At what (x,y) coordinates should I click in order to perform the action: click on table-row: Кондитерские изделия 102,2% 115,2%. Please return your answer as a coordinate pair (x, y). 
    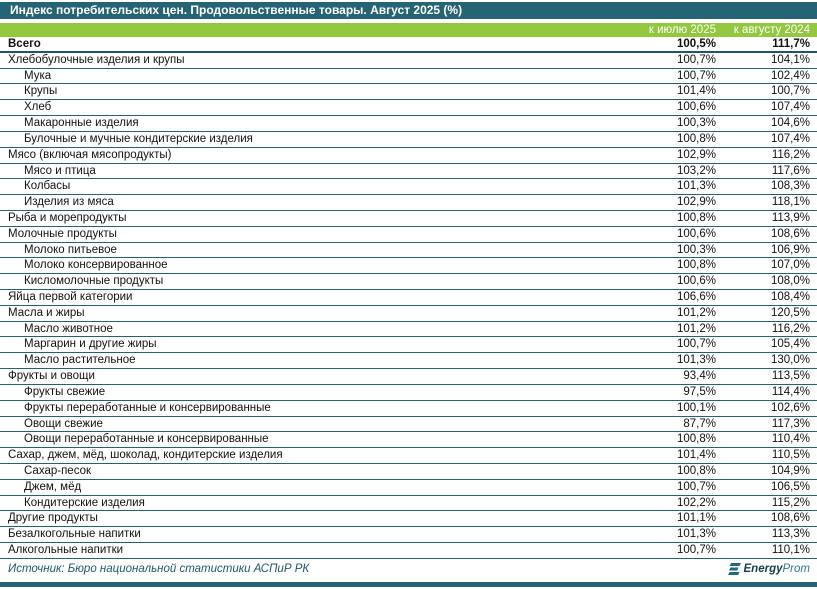
    Looking at the image, I should click on (408, 504).